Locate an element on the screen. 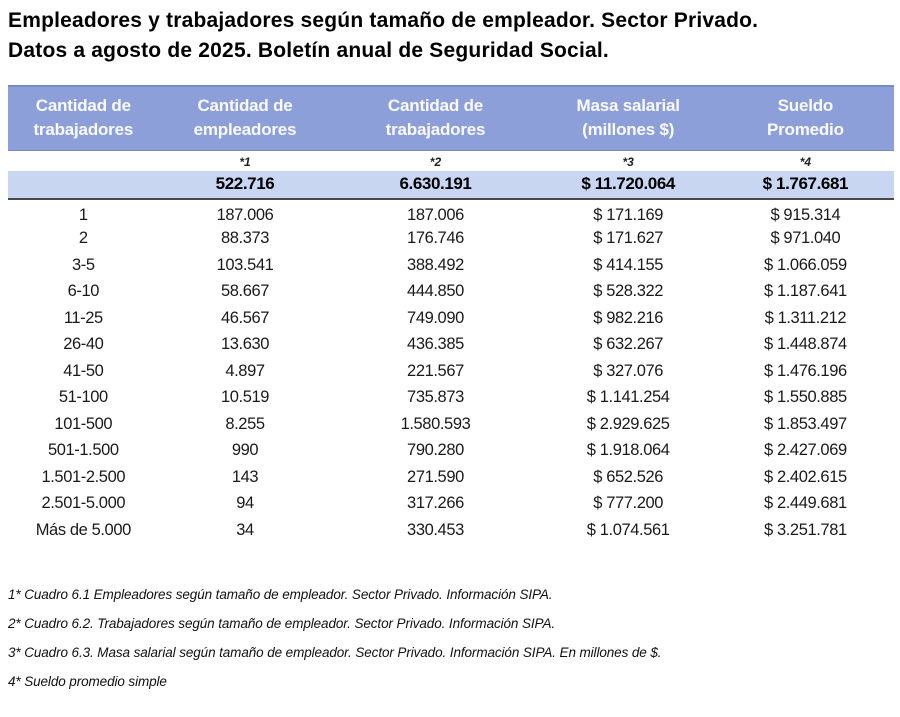  table-cell: $ 1.066.059 is located at coordinates (805, 264).